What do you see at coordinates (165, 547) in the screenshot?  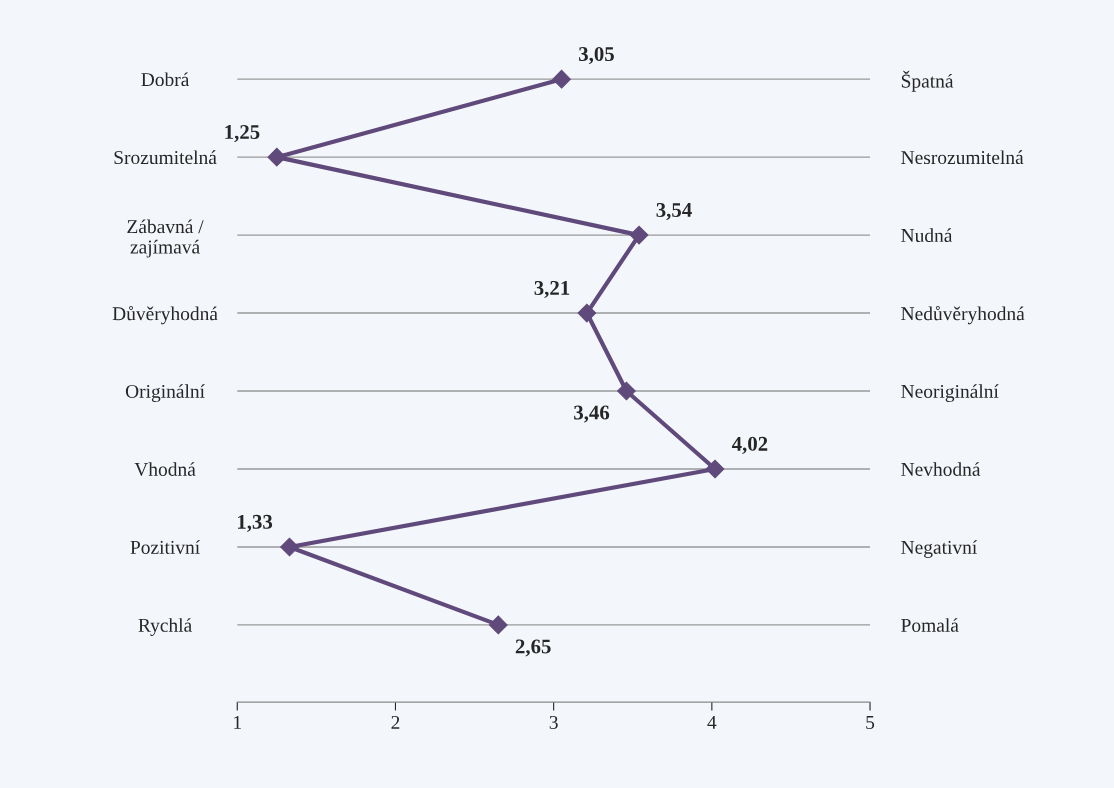 I see `y-tick-label: Pozitivní` at bounding box center [165, 547].